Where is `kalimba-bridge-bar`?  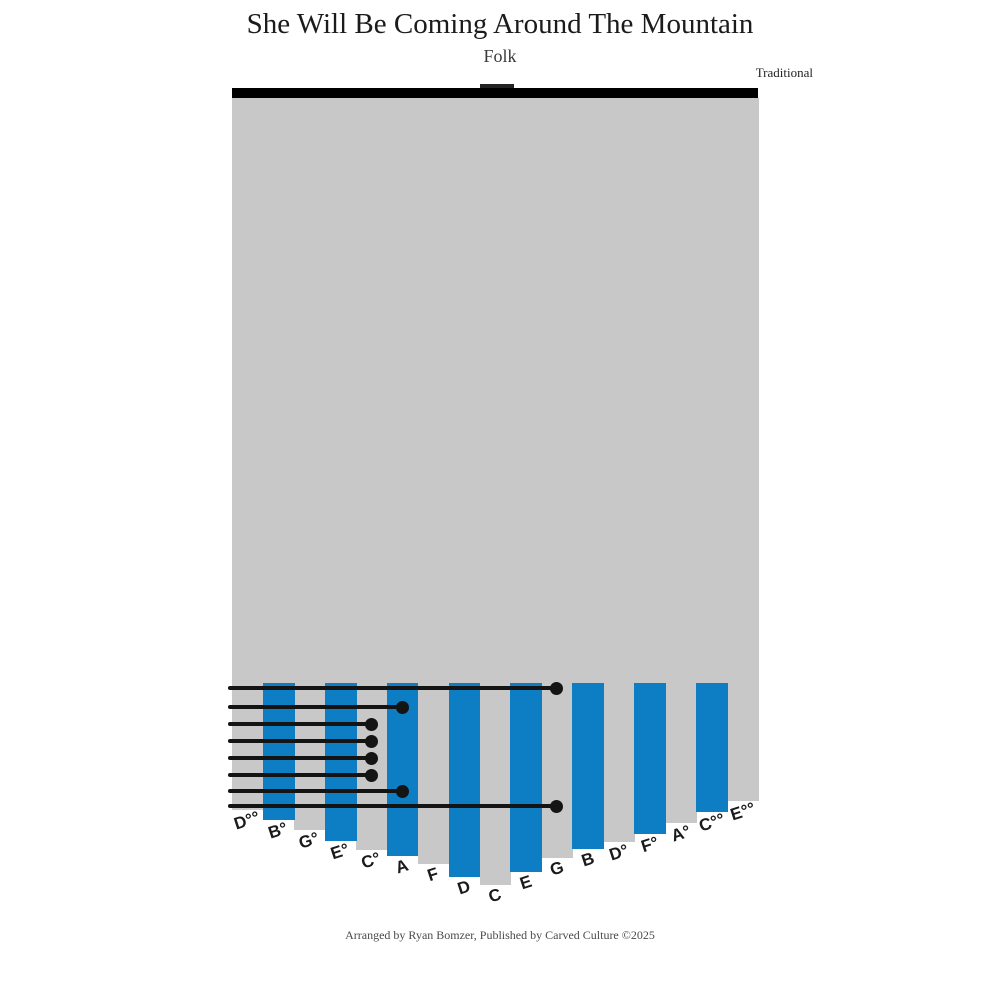 kalimba-bridge-bar is located at coordinates (495, 93).